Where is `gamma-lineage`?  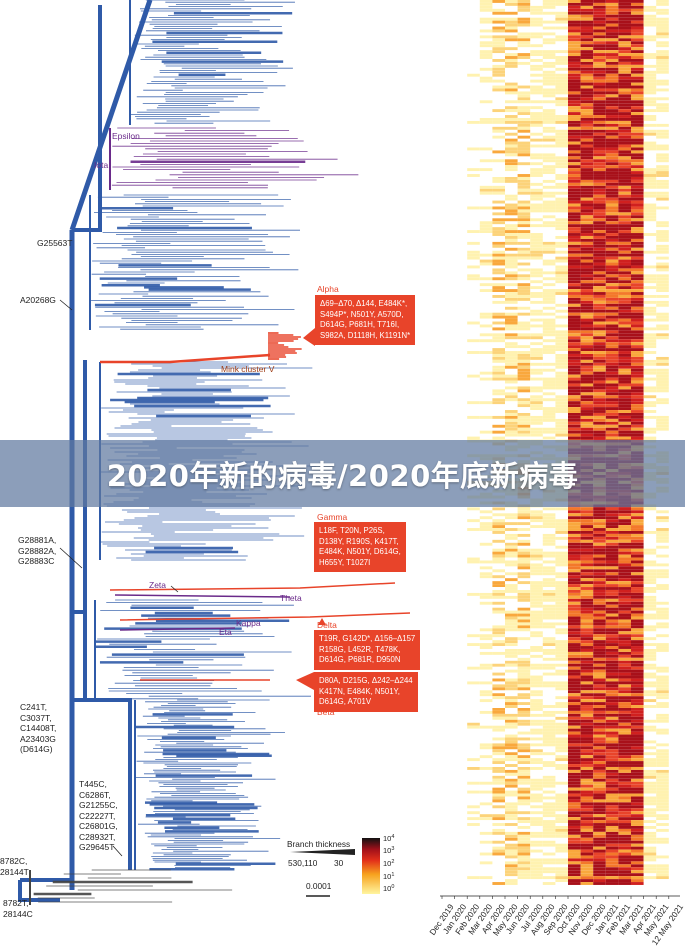
gamma-lineage is located at coordinates (252, 586).